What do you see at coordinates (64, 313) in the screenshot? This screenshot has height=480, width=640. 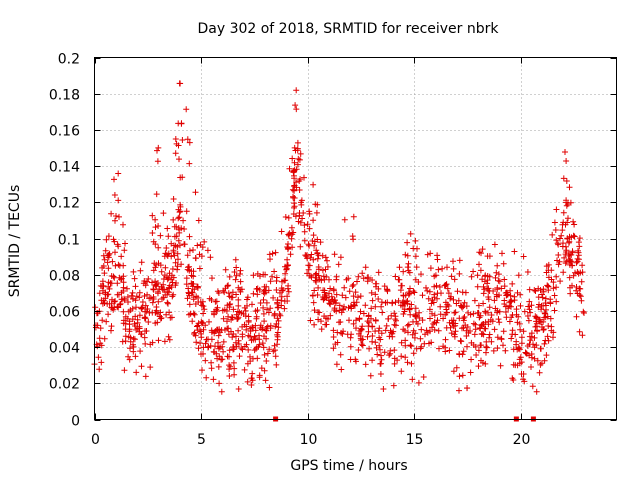 I see `y-tick-label: 0.06` at bounding box center [64, 313].